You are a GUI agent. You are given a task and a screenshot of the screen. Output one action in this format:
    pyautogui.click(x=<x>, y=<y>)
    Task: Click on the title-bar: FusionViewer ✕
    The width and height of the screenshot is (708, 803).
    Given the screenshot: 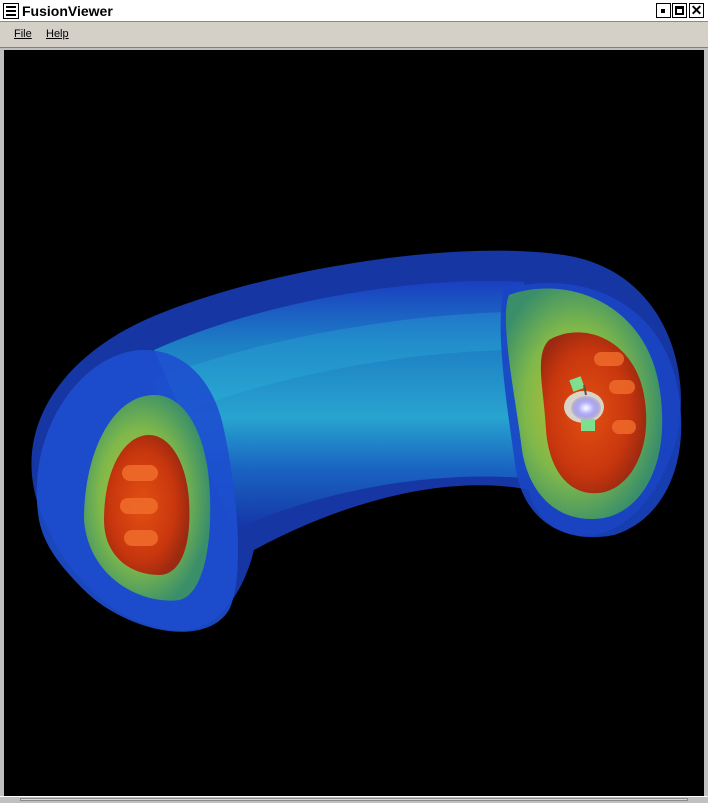 What is the action you would take?
    pyautogui.click(x=354, y=11)
    